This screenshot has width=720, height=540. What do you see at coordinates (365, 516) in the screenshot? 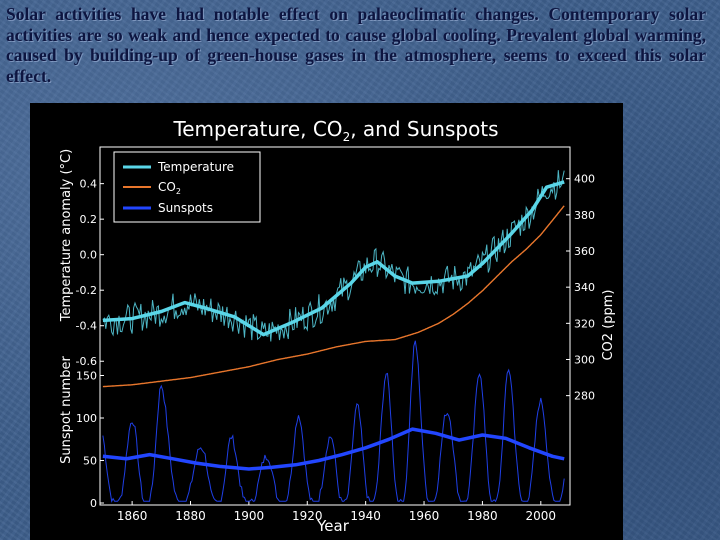
I see `x-tick-label: 1940` at bounding box center [365, 516].